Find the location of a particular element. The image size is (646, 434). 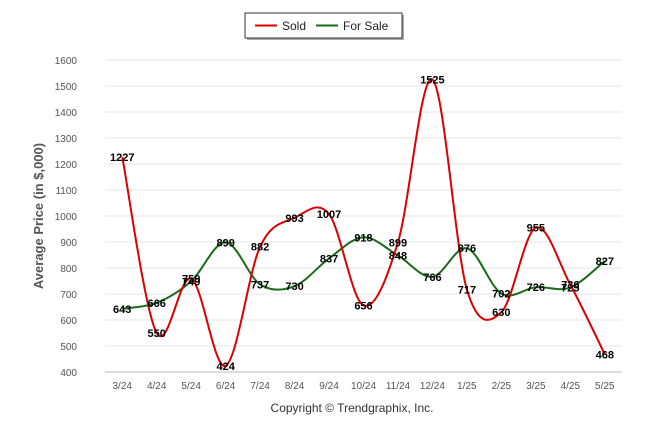

x-tick-label: 6/24 is located at coordinates (226, 386).